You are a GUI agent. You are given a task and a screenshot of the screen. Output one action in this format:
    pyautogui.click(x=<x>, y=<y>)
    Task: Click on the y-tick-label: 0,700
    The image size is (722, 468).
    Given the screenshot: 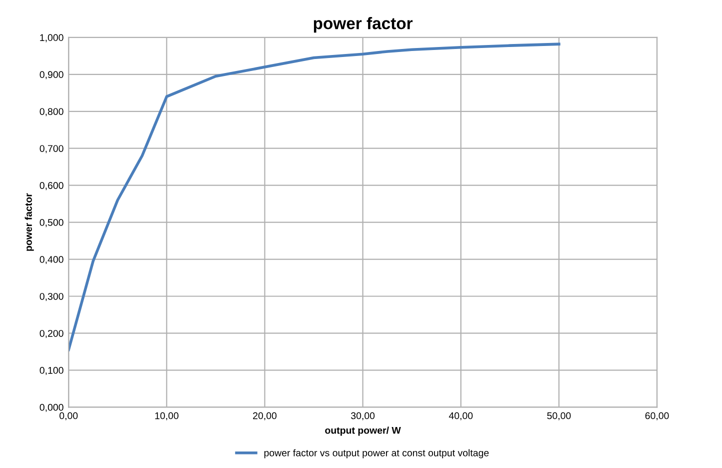 What is the action you would take?
    pyautogui.click(x=52, y=149)
    